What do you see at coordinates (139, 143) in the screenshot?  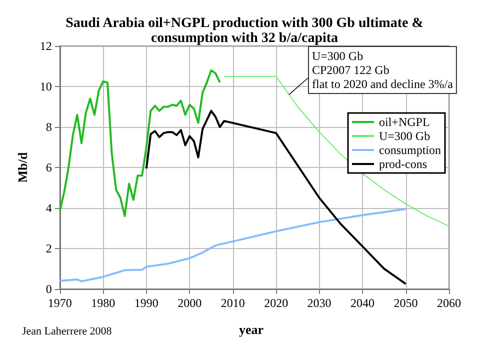 I see `line-series` at bounding box center [139, 143].